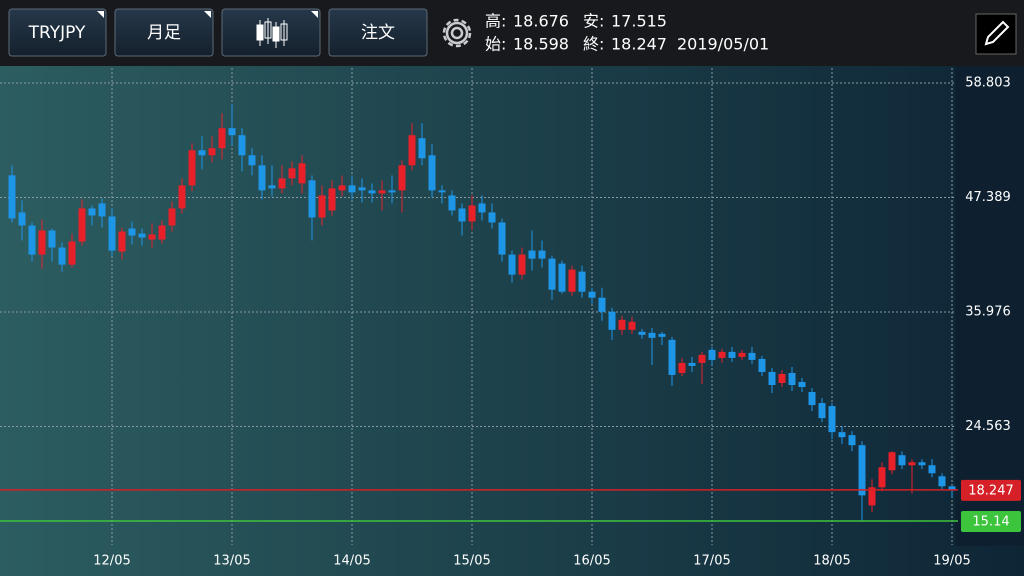 Image resolution: width=1024 pixels, height=576 pixels. I want to click on x-tick-label: 12/05, so click(111, 561).